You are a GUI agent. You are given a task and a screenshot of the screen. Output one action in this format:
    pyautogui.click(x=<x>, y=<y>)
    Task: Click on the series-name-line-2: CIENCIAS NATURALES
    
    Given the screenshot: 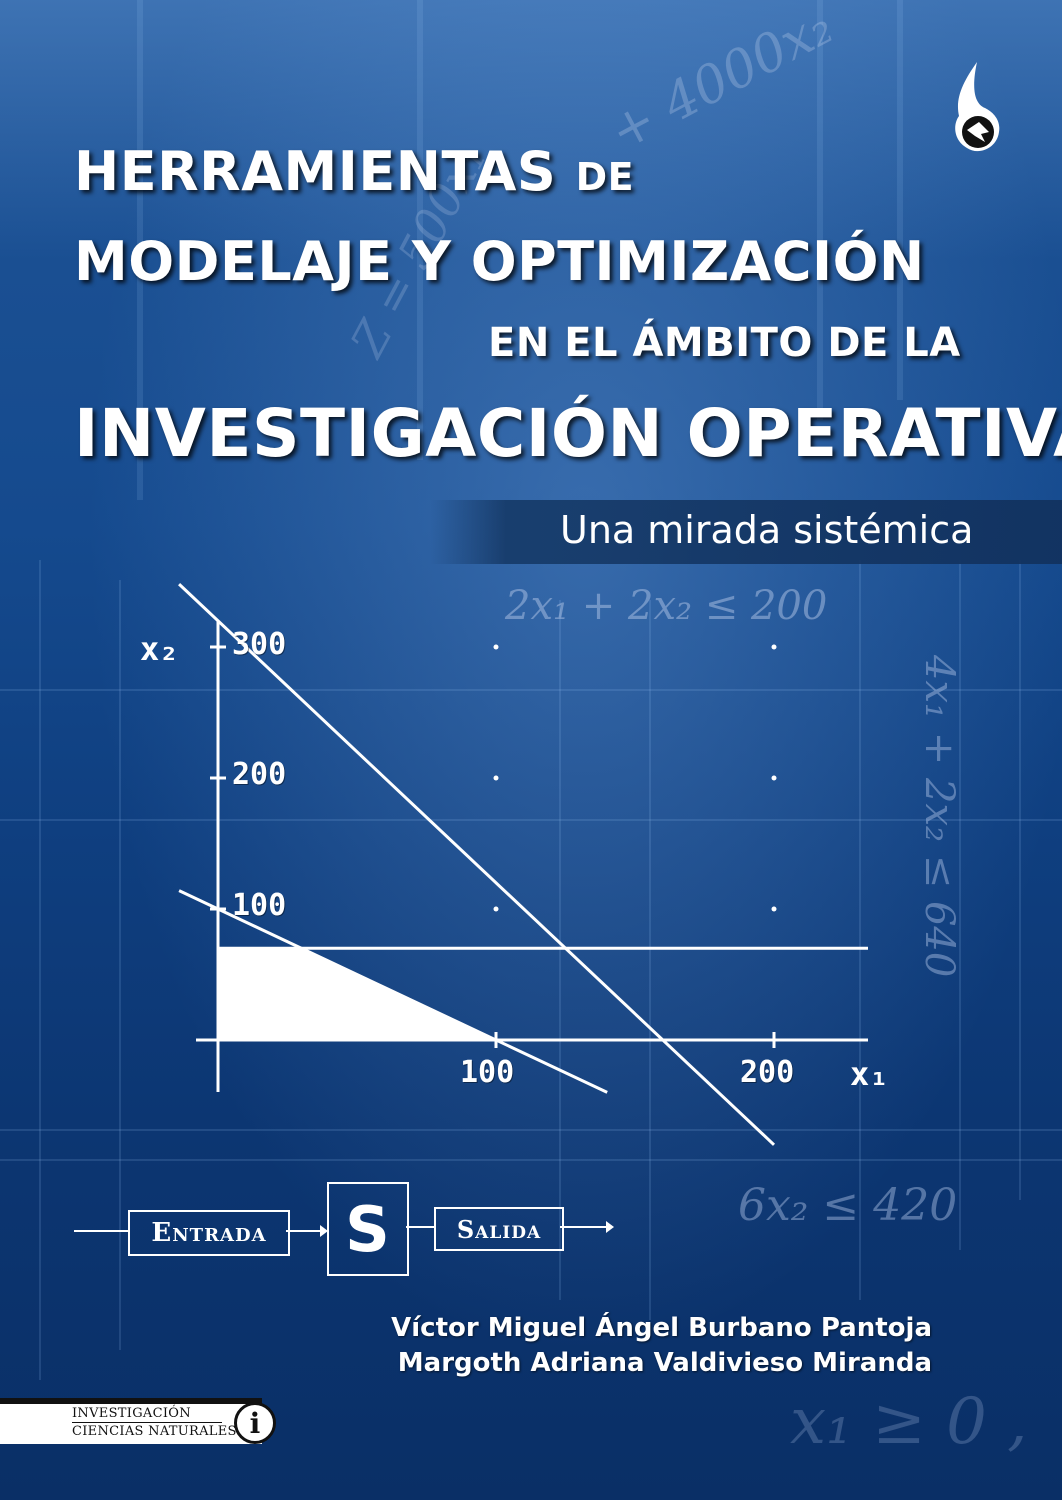 What is the action you would take?
    pyautogui.click(x=154, y=1431)
    